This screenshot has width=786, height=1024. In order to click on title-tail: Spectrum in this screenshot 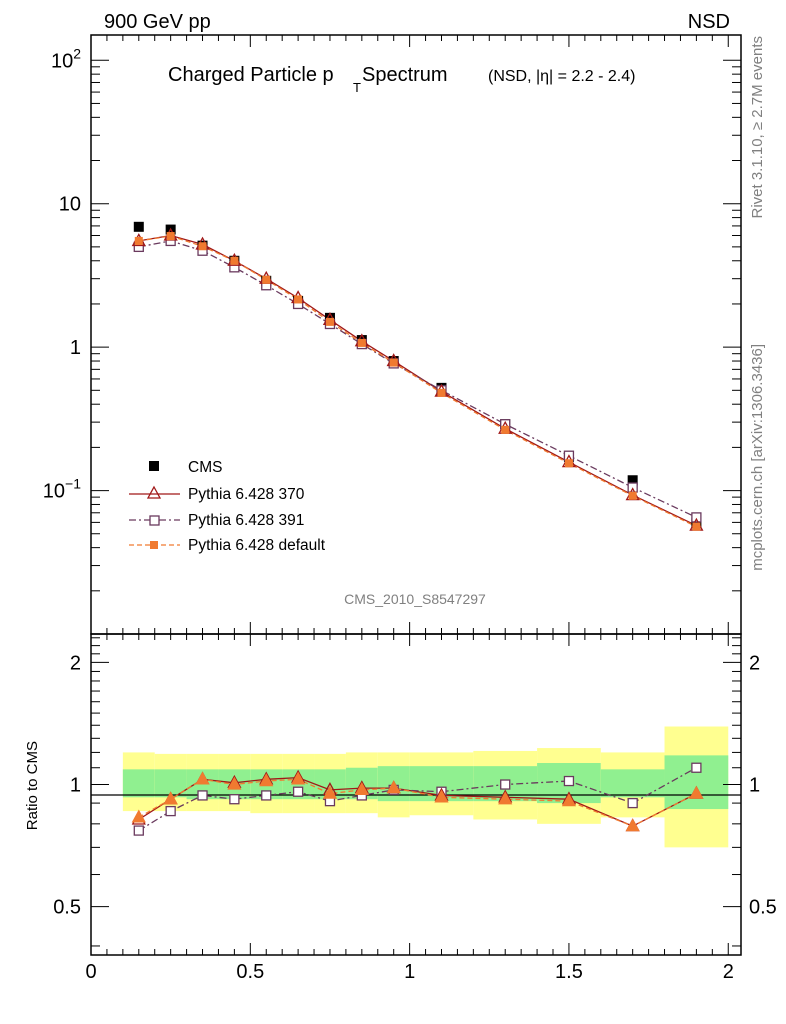, I will do `click(405, 75)`.